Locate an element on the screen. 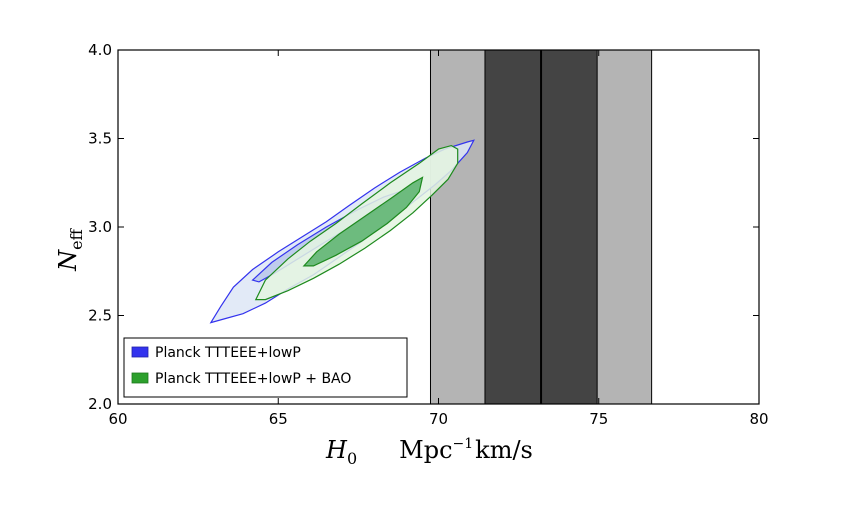 The image size is (843, 506). legend-swatch-planck-bao is located at coordinates (140, 378).